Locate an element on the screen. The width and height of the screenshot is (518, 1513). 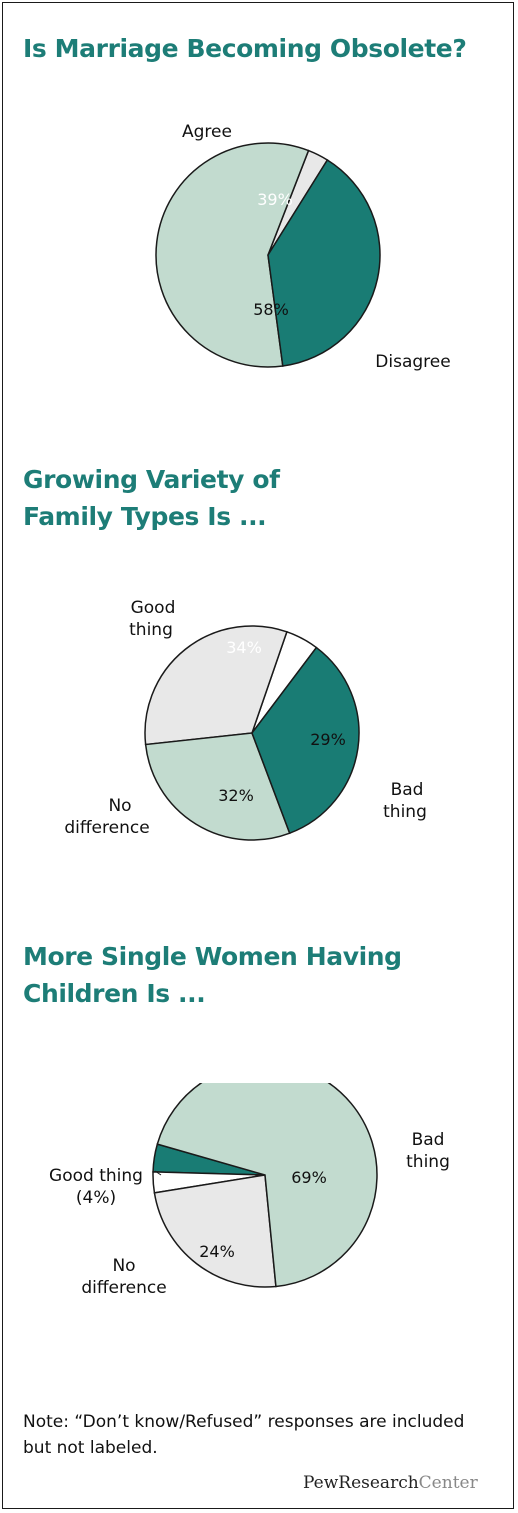
callout-good-thing-line2: (4%) is located at coordinates (96, 1198).